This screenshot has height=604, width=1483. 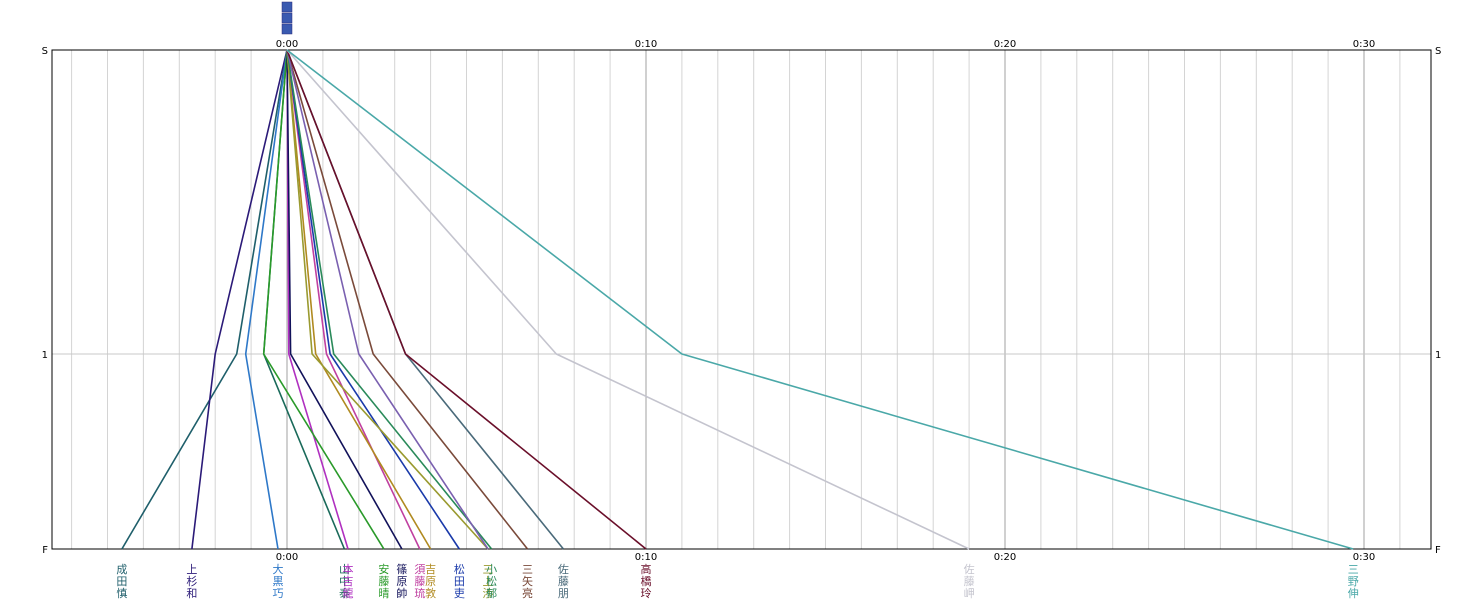 I want to click on series-name-char: 小, so click(x=491, y=569).